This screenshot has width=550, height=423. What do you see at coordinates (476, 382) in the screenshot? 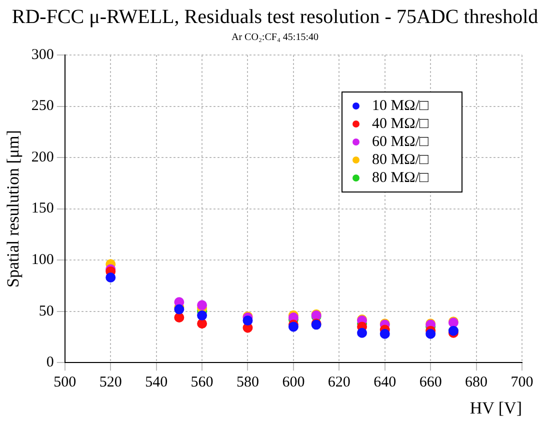
I see `x-tick-label: 680` at bounding box center [476, 382].